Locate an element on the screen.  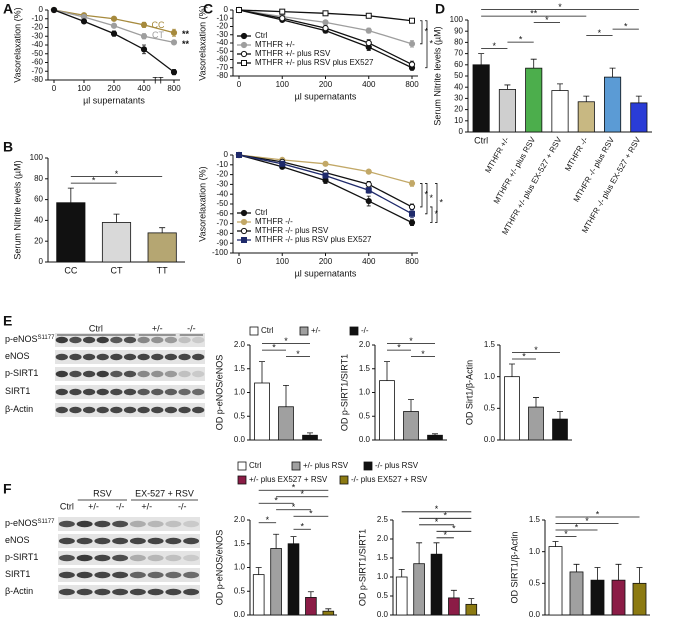
blot-row-name: SIRT1 is located at coordinates (17, 391).